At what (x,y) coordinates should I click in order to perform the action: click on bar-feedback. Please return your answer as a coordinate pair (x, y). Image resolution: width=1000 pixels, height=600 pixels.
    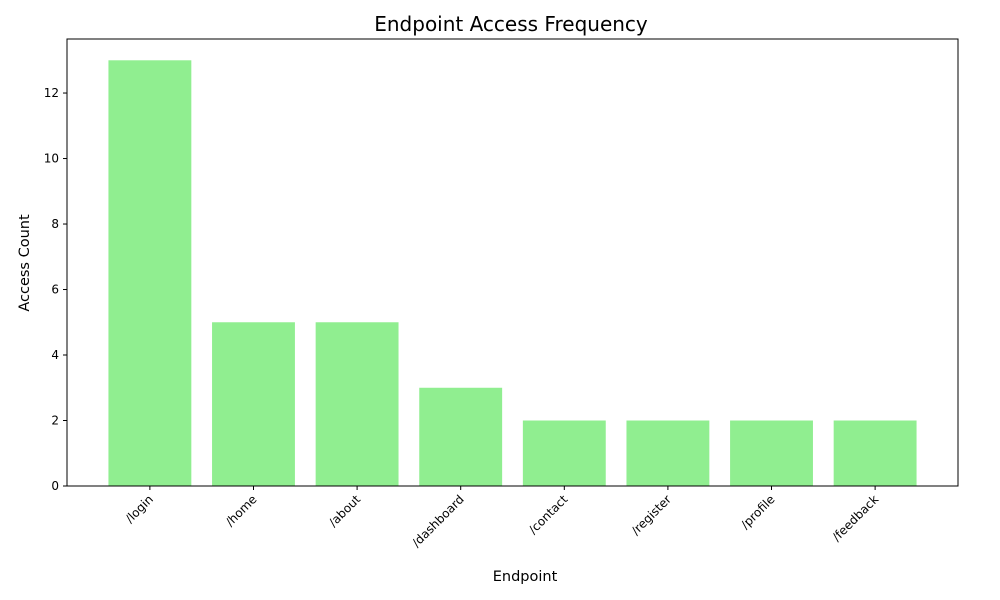
    Looking at the image, I should click on (875, 453).